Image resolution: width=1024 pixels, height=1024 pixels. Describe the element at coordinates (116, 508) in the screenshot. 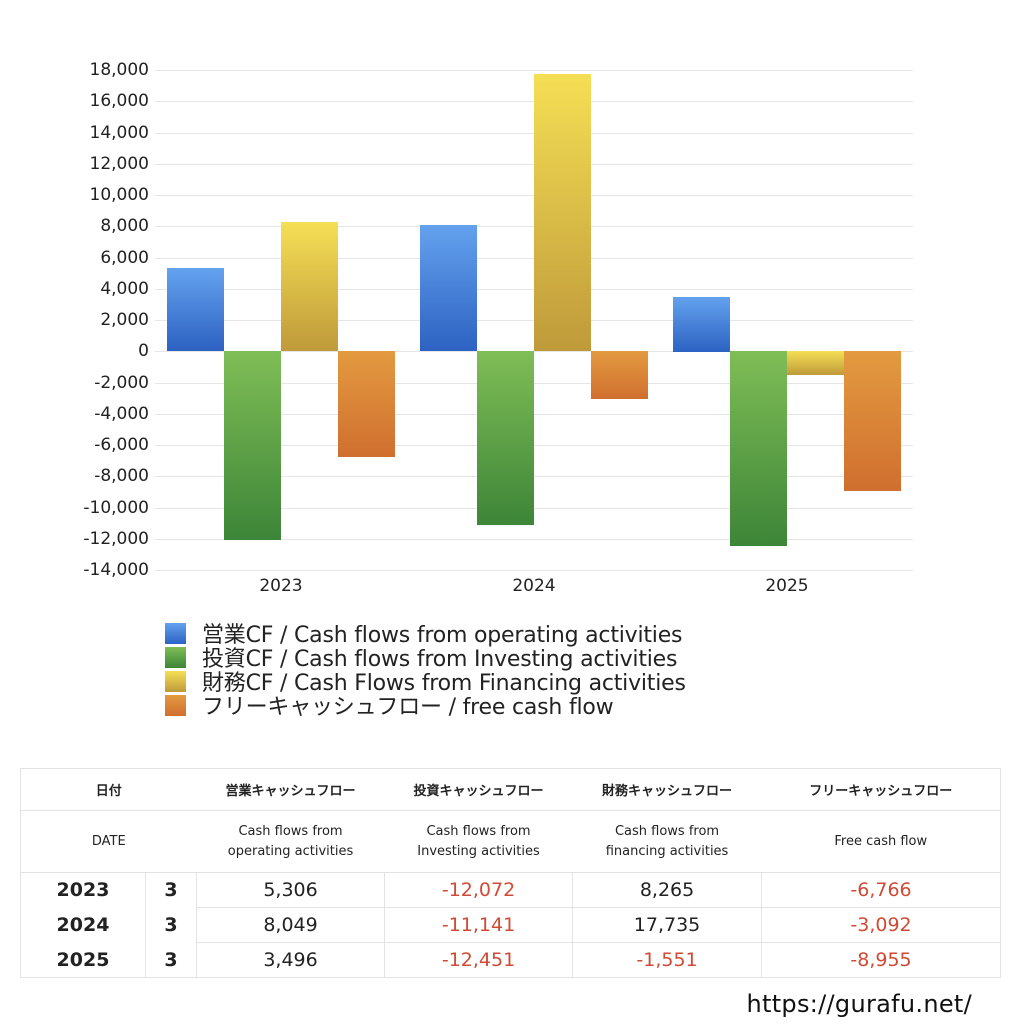

I see `y-tick-label: -10,000` at that location.